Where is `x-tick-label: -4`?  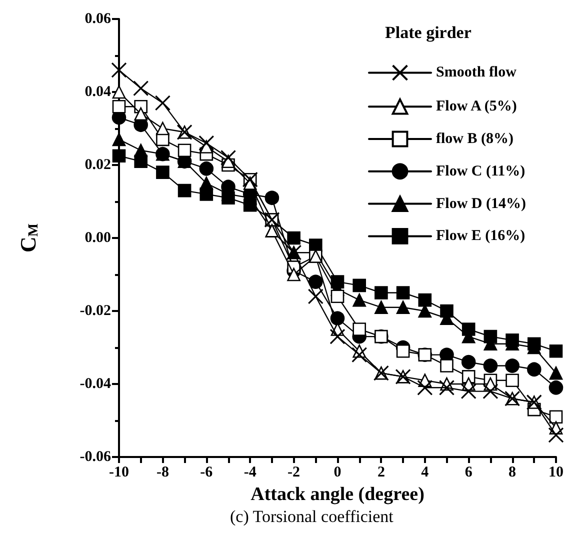
x-tick-label: -4 is located at coordinates (250, 472).